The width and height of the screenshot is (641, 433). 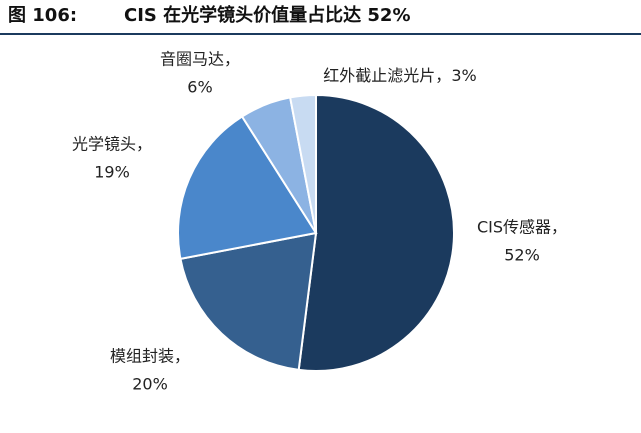 I want to click on category-label: 光学镜头，, so click(x=112, y=144).